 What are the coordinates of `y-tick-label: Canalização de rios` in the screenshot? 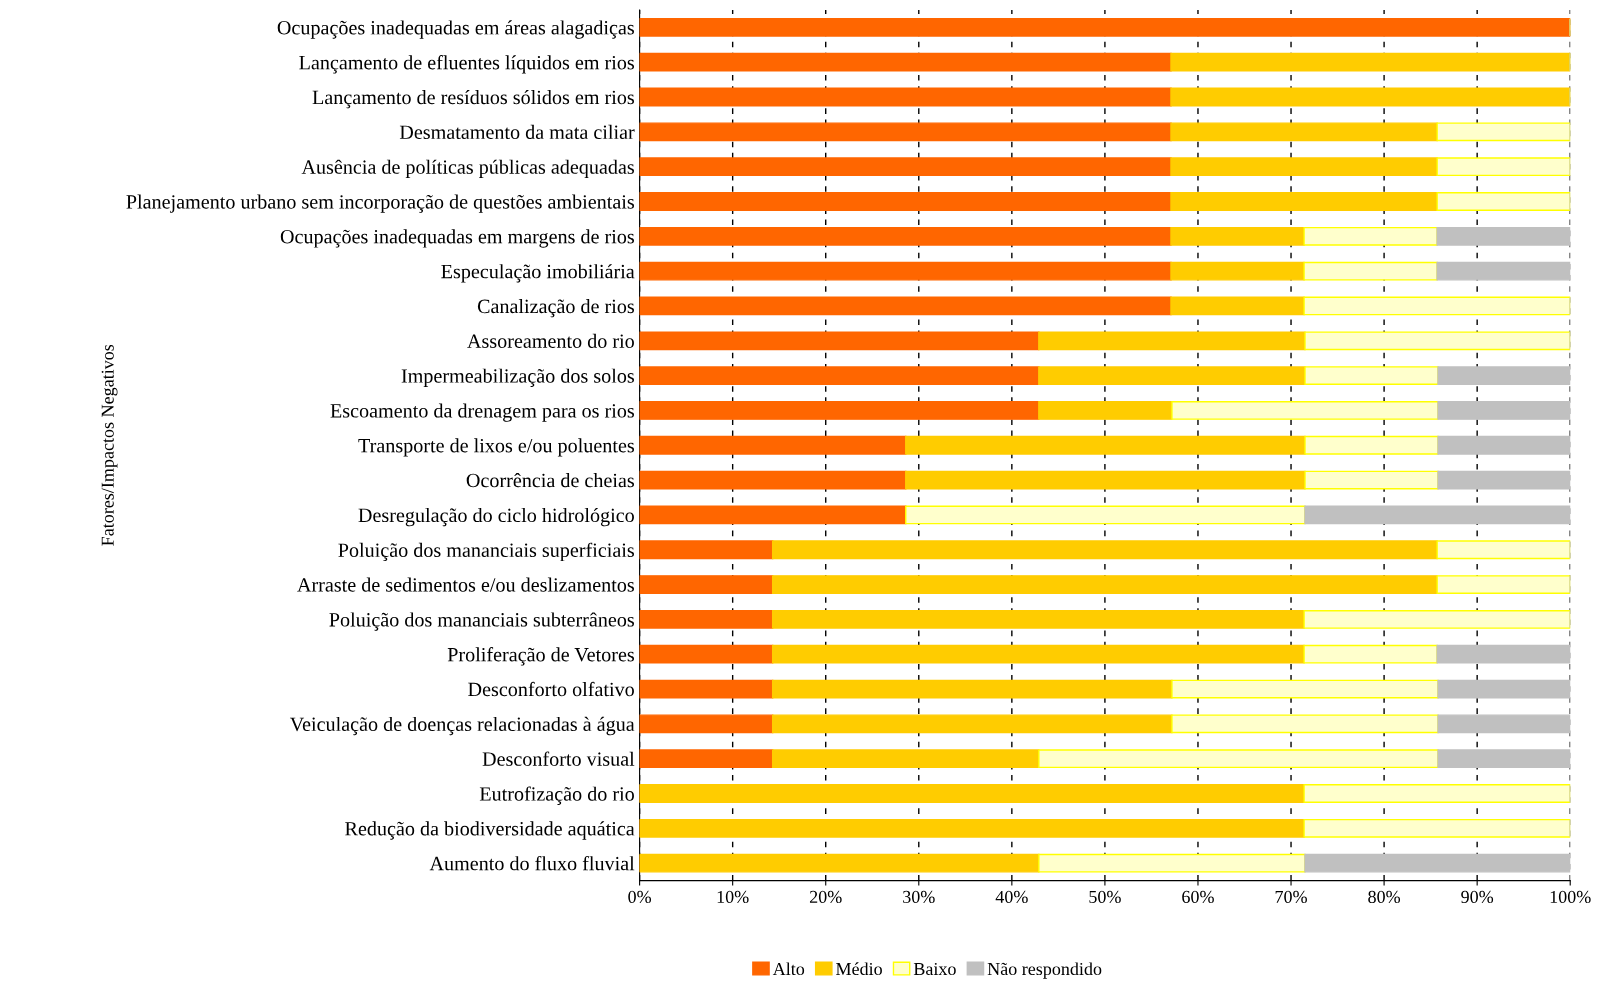 It's located at (555, 308).